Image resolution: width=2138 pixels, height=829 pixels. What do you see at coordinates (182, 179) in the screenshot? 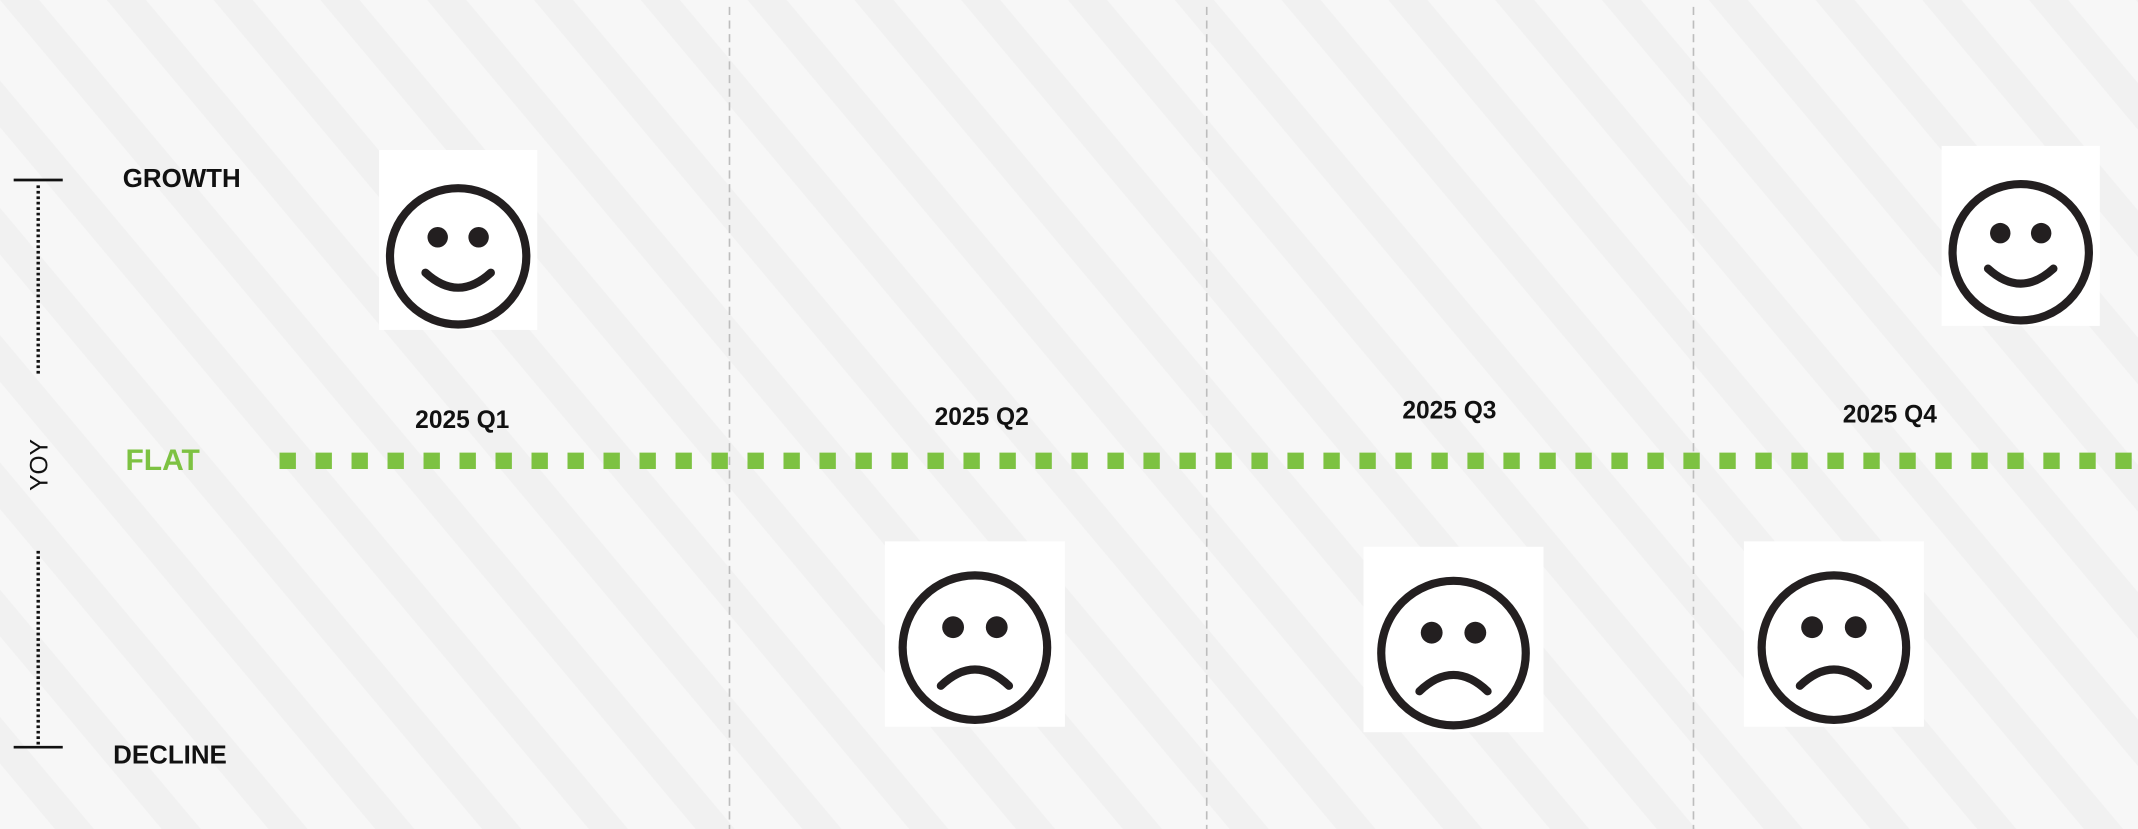
I see `growth-label: GROWTH` at bounding box center [182, 179].